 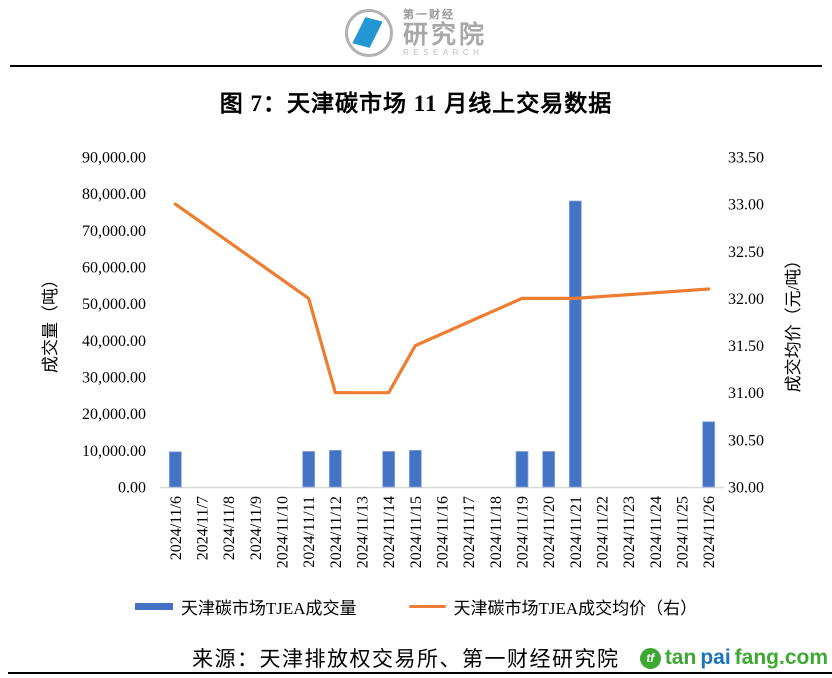 What do you see at coordinates (416, 66) in the screenshot?
I see `header-divider` at bounding box center [416, 66].